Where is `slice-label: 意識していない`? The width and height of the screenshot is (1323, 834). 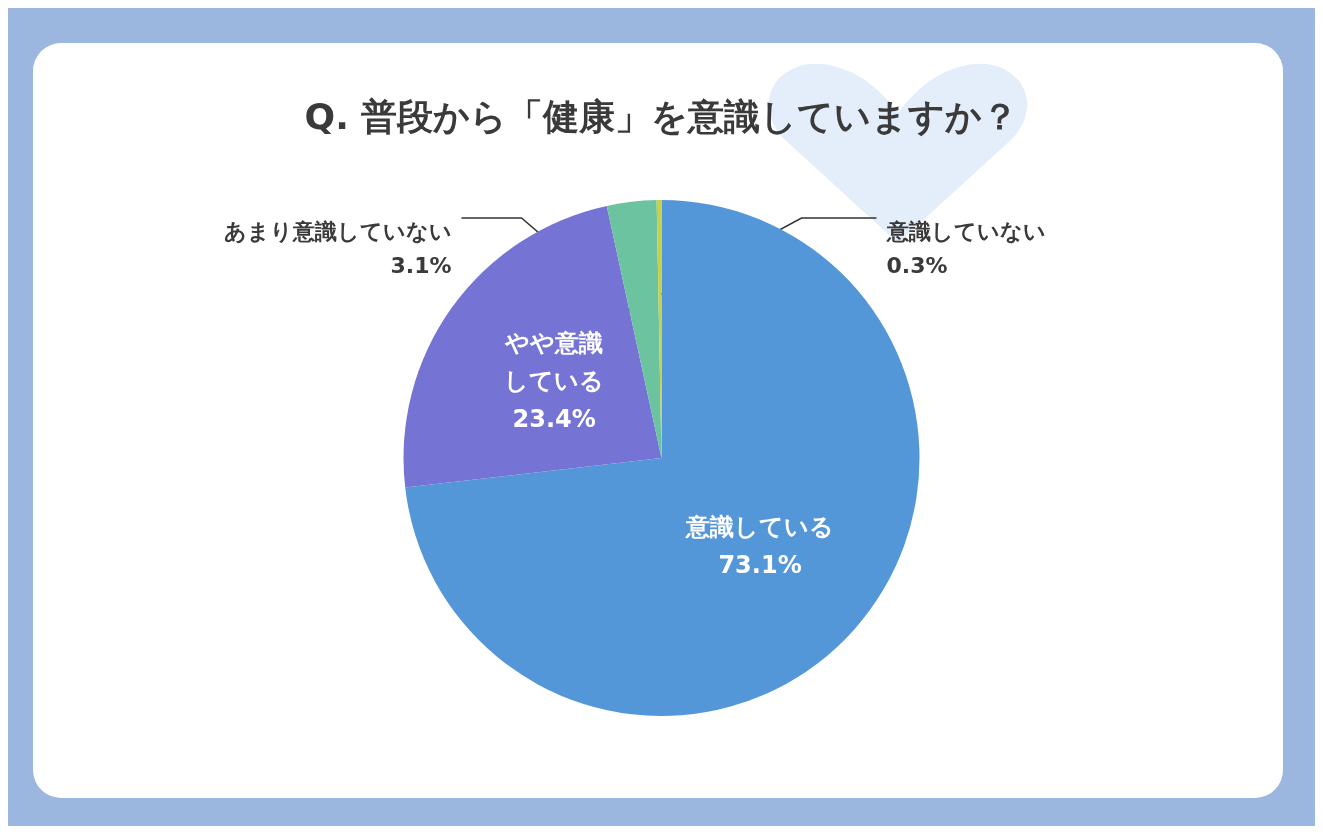
slice-label: 意識していない is located at coordinates (965, 231).